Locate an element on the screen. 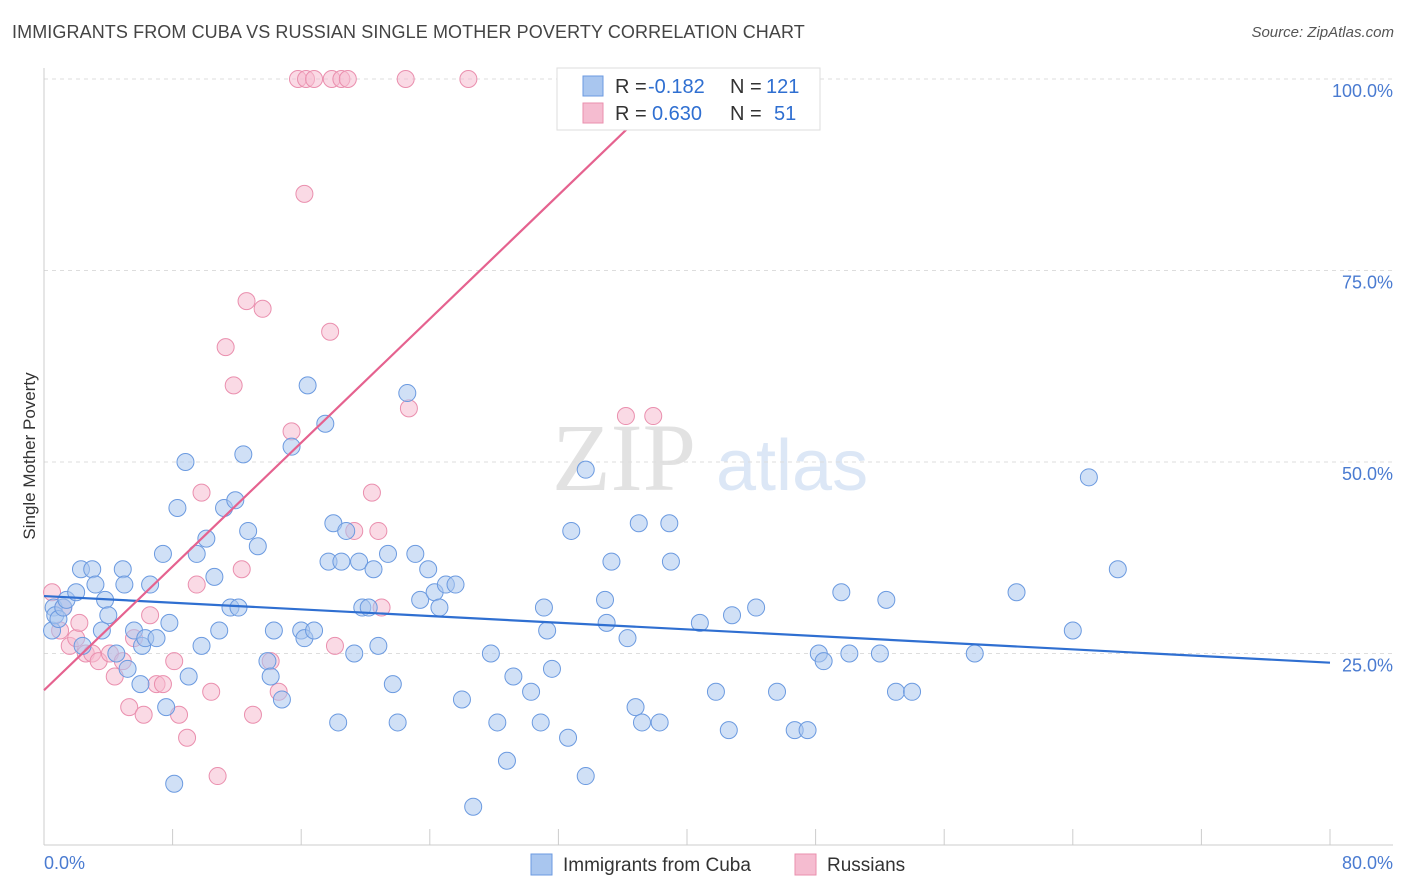  cuba-trend-line is located at coordinates (687, 629).